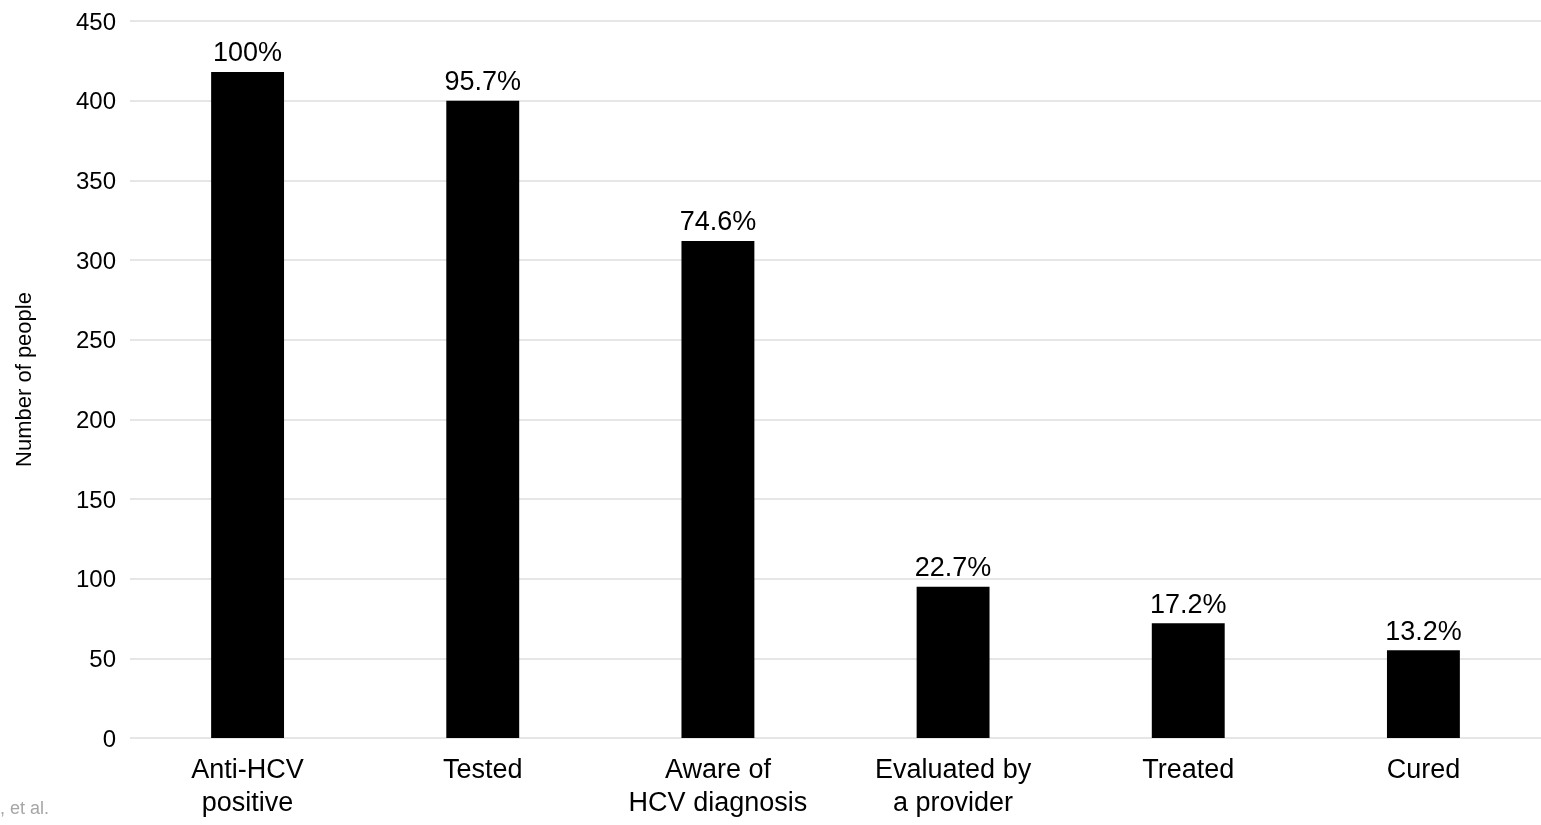  I want to click on x-tick-label: Tested, so click(482, 768).